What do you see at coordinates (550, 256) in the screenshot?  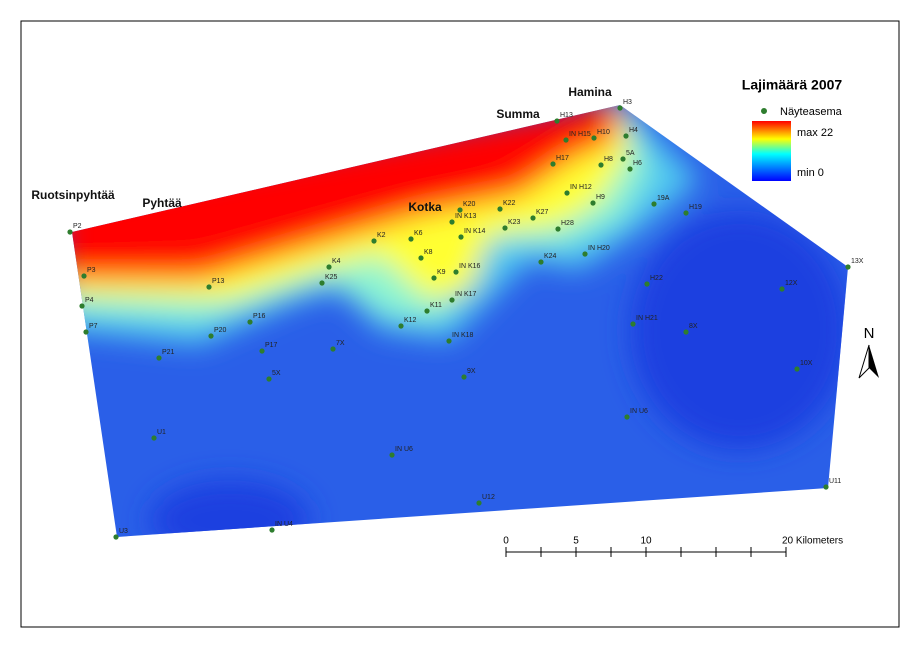 I see `station-label: K24` at bounding box center [550, 256].